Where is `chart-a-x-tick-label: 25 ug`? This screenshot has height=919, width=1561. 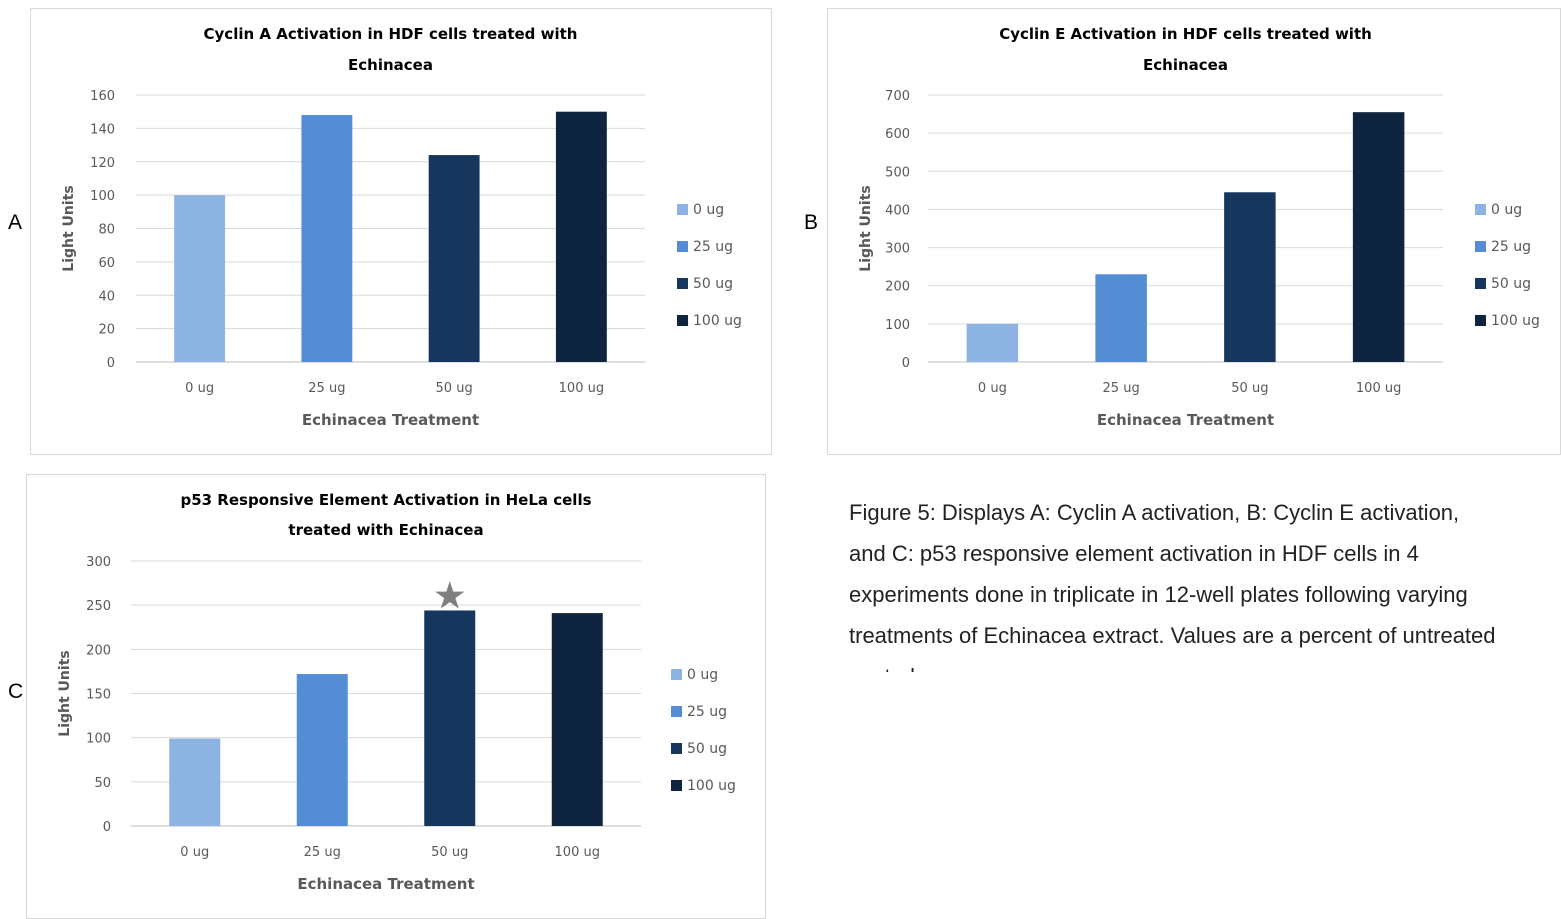
chart-a-x-tick-label: 25 ug is located at coordinates (326, 388).